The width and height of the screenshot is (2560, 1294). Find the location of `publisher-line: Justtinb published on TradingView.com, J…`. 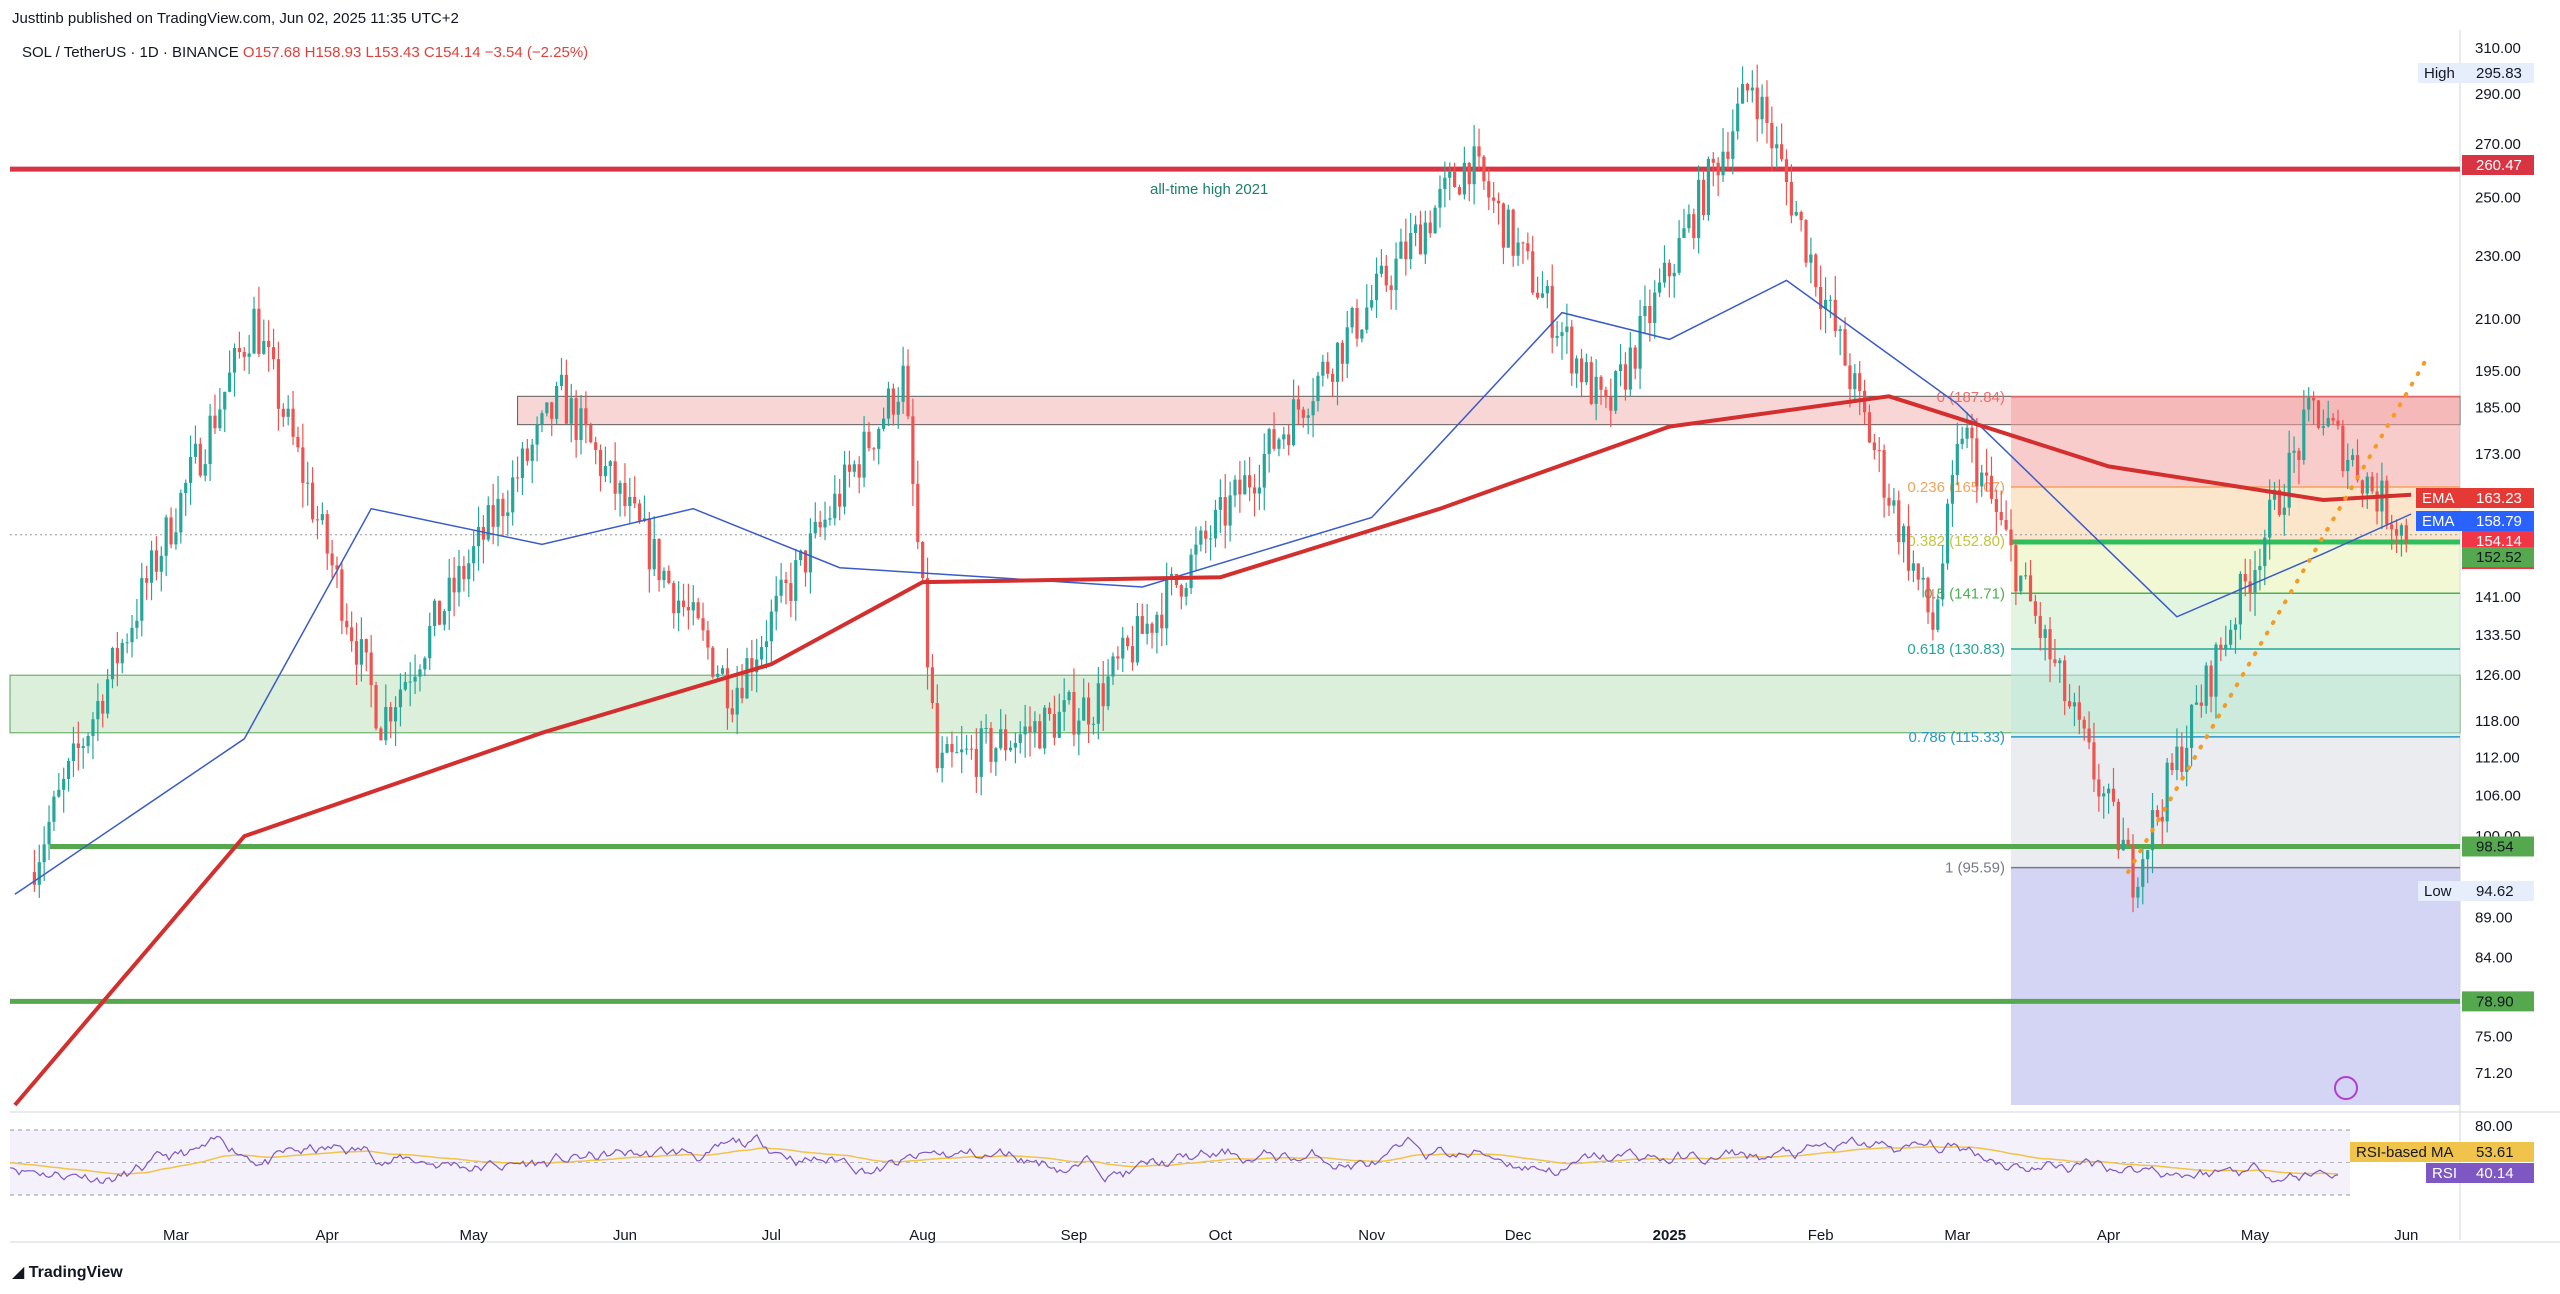

publisher-line: Justtinb published on TradingView.com, J… is located at coordinates (235, 18).